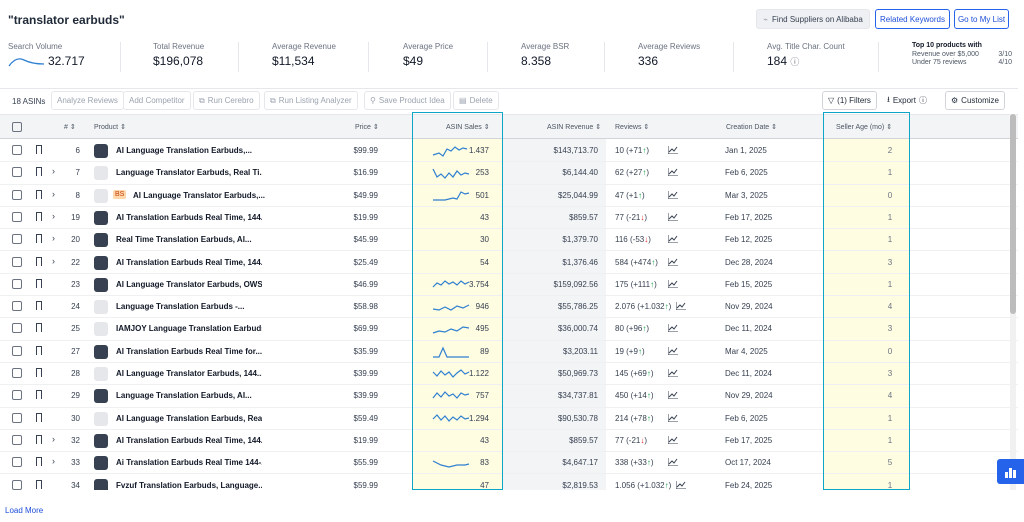 The width and height of the screenshot is (1024, 522). What do you see at coordinates (87, 100) in the screenshot?
I see `analyze-reviews-button: Analyze Reviews` at bounding box center [87, 100].